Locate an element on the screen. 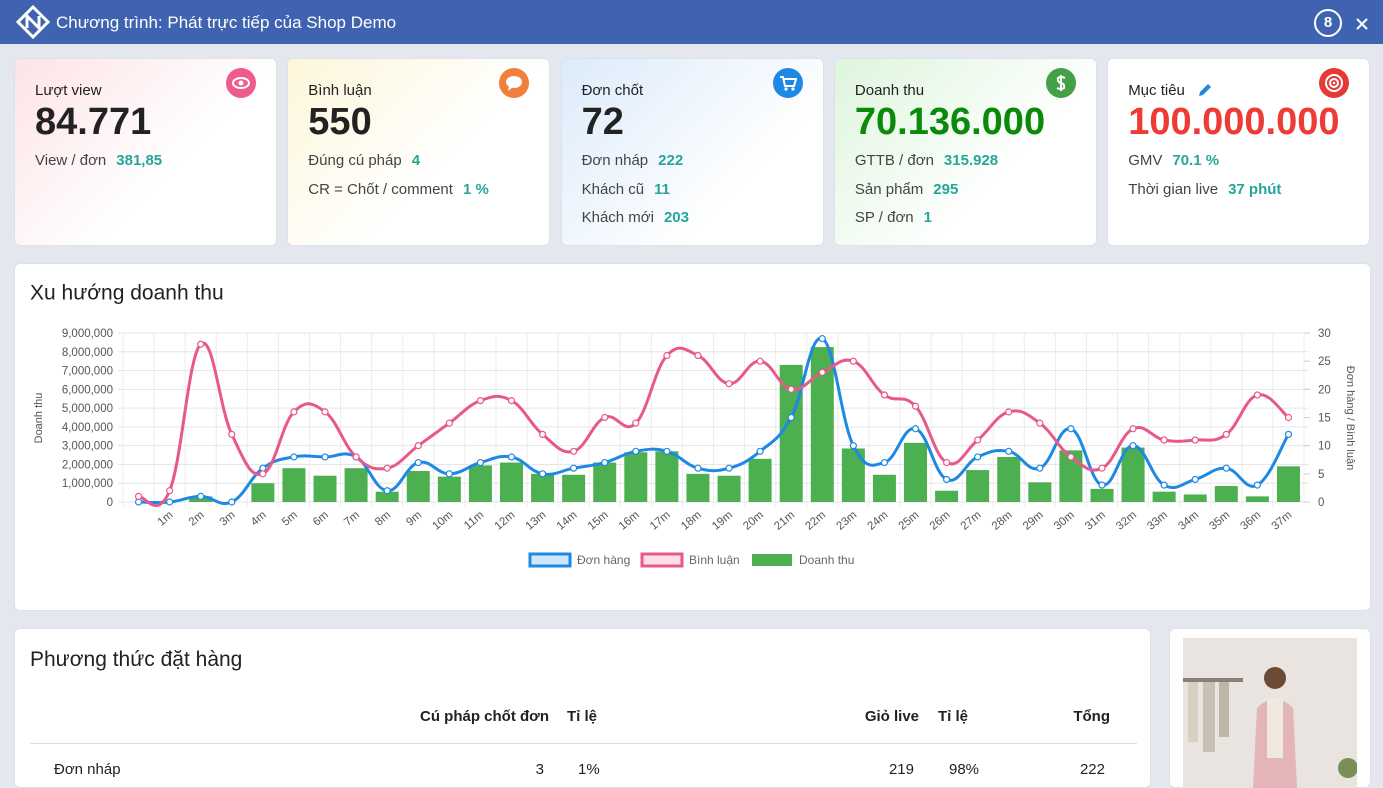 The image size is (1383, 788). stat-label: Đơn nháp is located at coordinates (615, 160).